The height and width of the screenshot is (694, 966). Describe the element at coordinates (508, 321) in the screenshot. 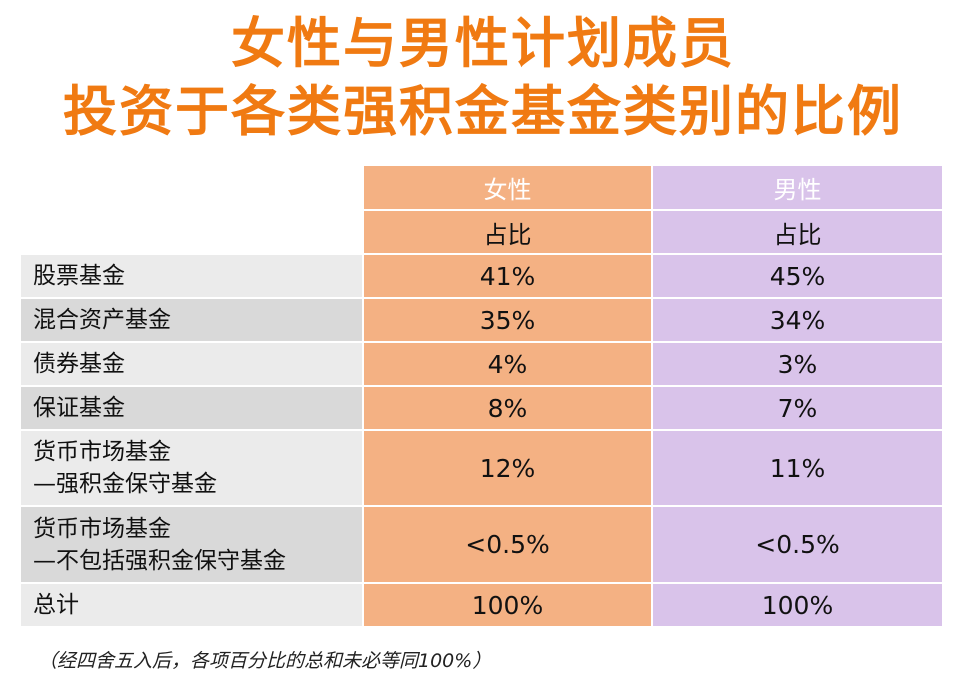

I see `female-value: 35%` at that location.